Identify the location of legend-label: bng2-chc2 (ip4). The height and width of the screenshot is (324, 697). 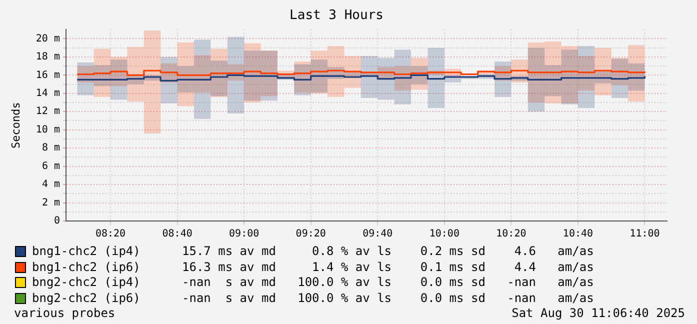
(87, 282).